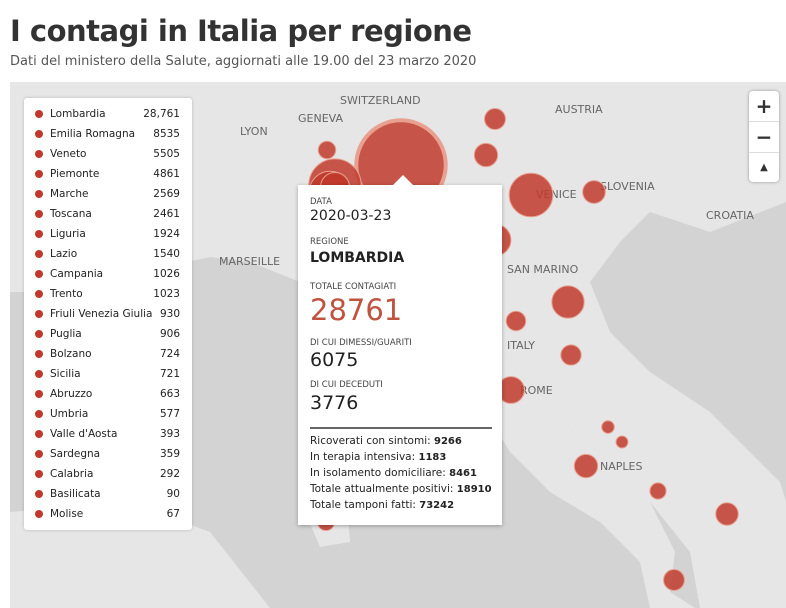 The height and width of the screenshot is (608, 786). What do you see at coordinates (75, 174) in the screenshot?
I see `region-name: Piemonte` at bounding box center [75, 174].